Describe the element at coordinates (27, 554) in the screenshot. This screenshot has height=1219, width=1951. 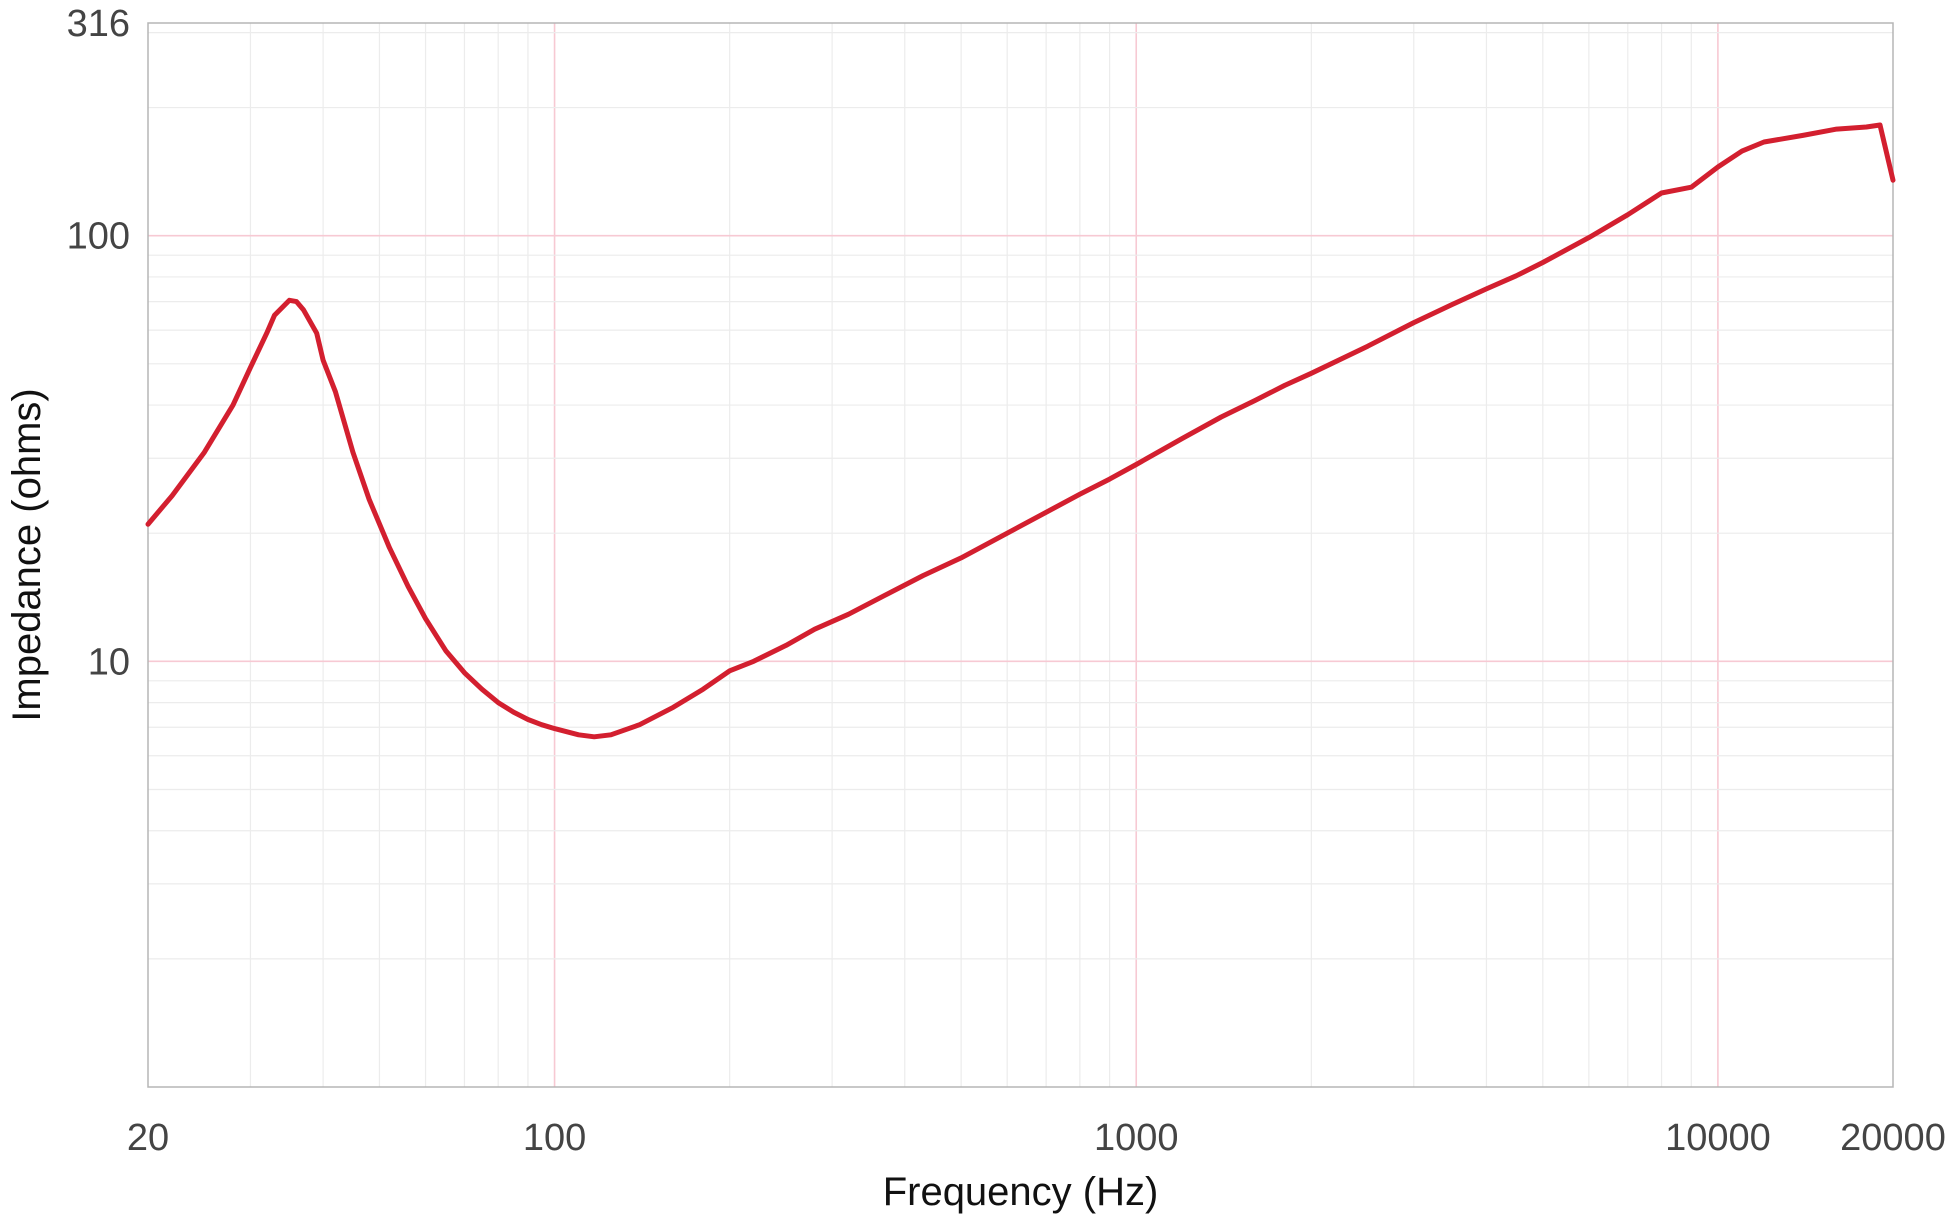
I see `y-axis-title: Impedance (ohms)` at that location.